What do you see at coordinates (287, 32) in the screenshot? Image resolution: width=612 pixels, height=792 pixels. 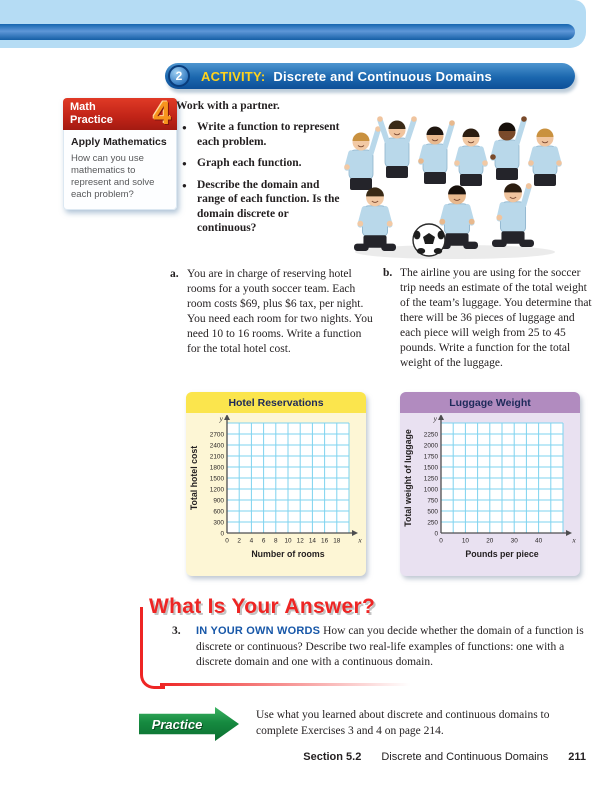 I see `top-banner-stripe` at bounding box center [287, 32].